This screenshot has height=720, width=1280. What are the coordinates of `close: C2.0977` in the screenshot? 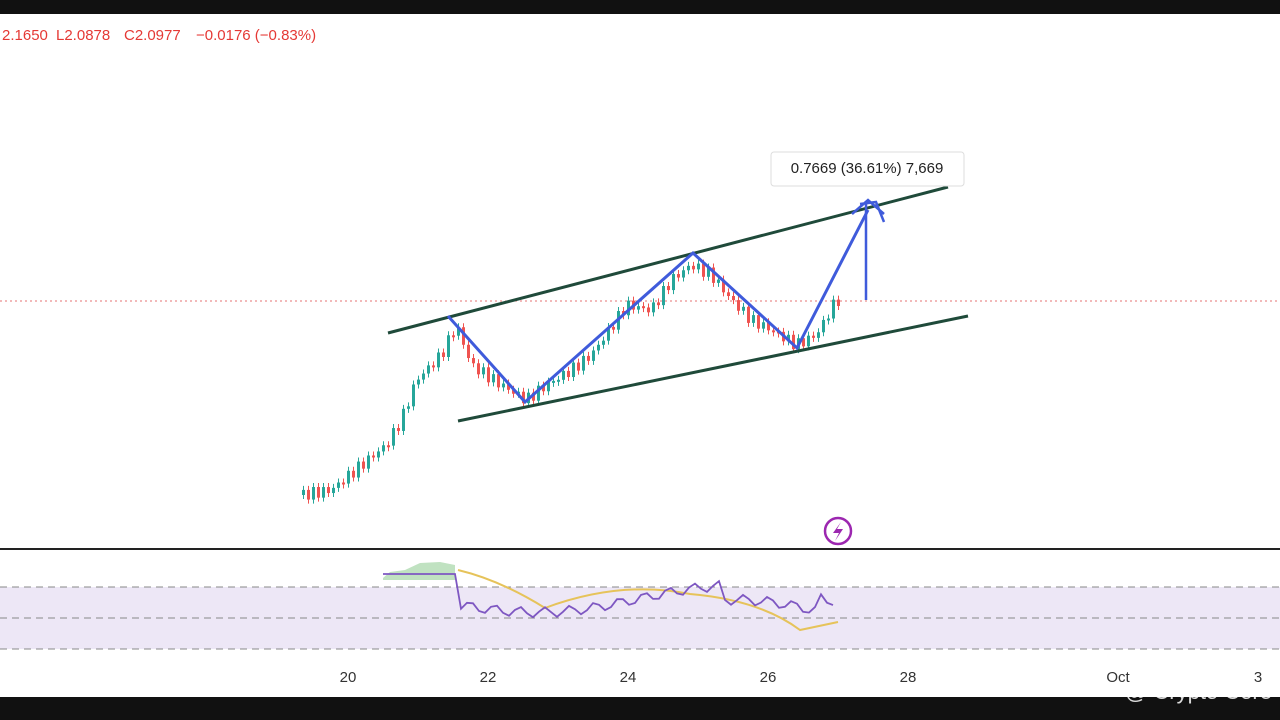 It's located at (152, 35).